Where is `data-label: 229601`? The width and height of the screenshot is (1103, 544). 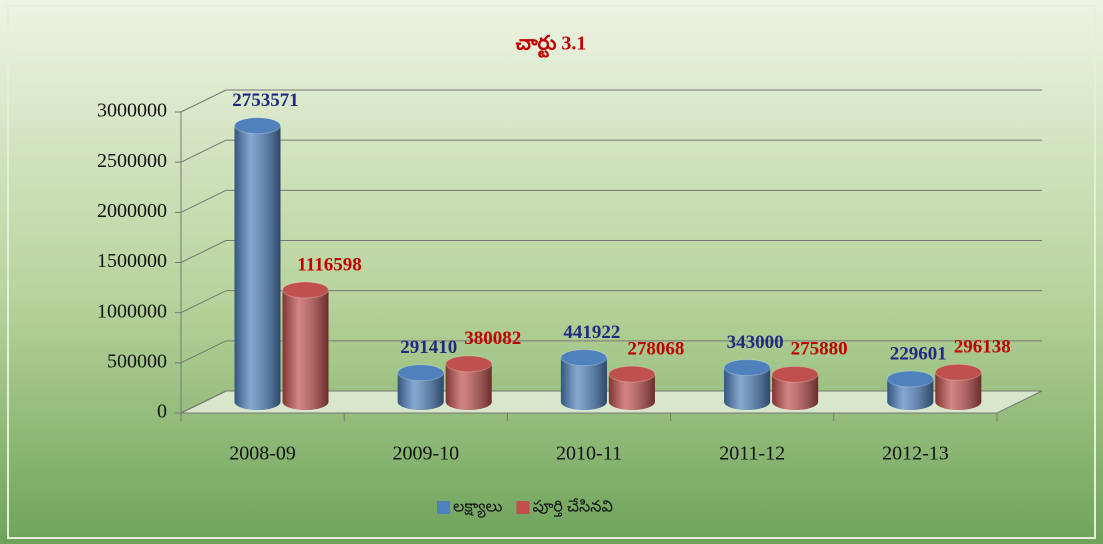
data-label: 229601 is located at coordinates (918, 353).